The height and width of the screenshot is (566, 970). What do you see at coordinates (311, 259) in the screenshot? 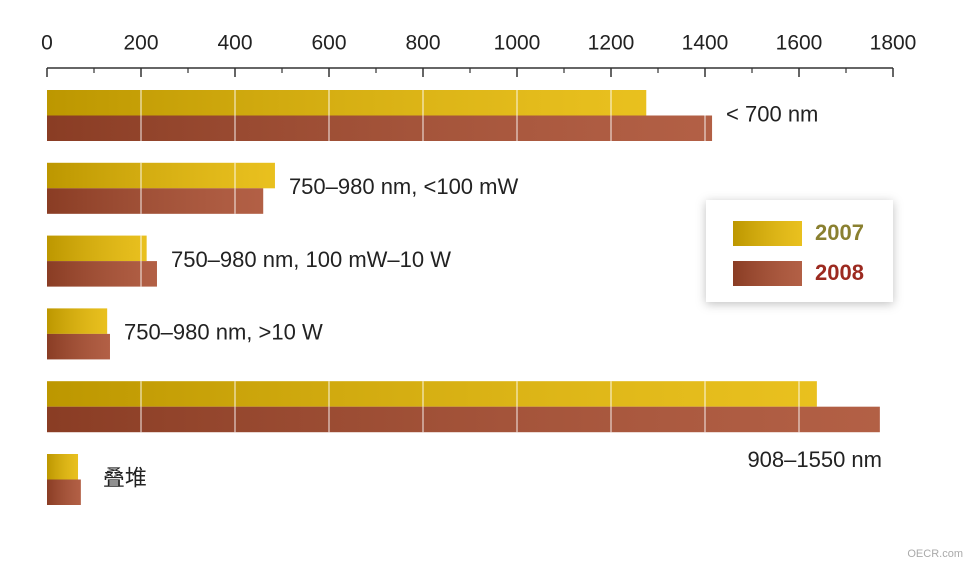
I see `category-label: 750–980 nm, 100 mW–10 W` at bounding box center [311, 259].